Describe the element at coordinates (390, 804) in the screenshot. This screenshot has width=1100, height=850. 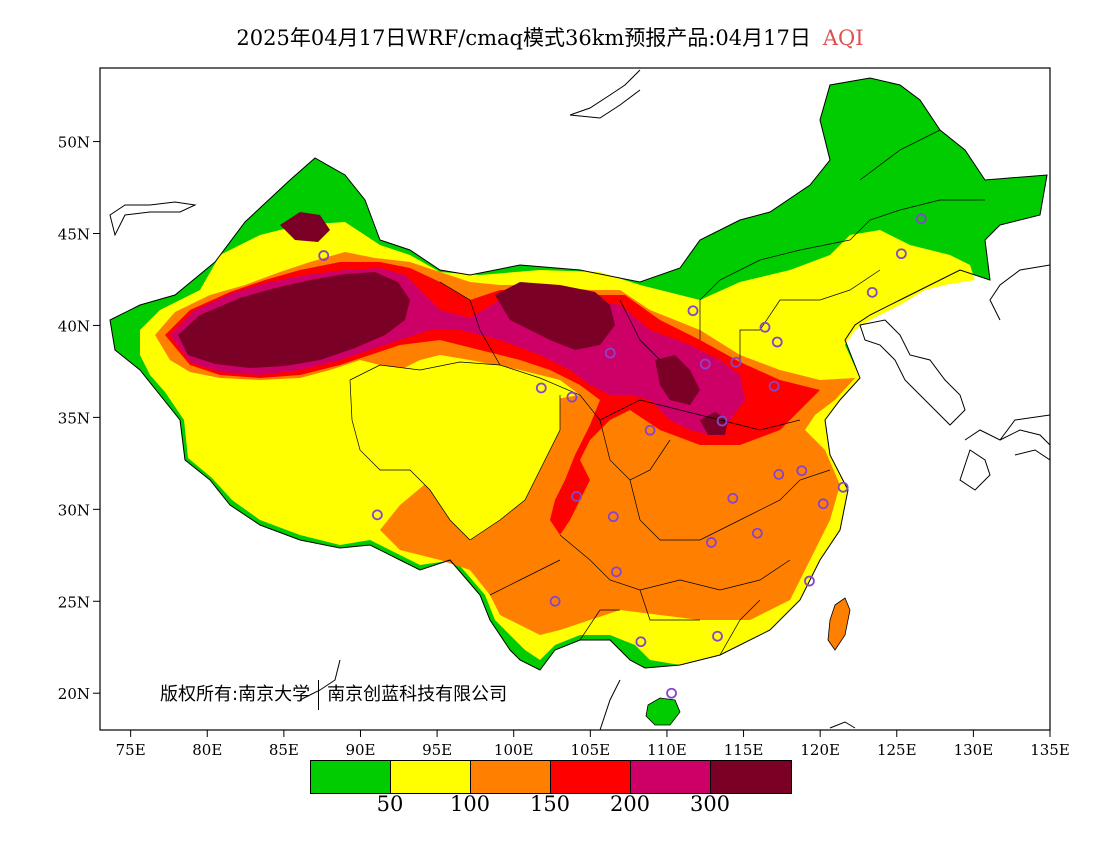
I see `legend-label: 50` at that location.